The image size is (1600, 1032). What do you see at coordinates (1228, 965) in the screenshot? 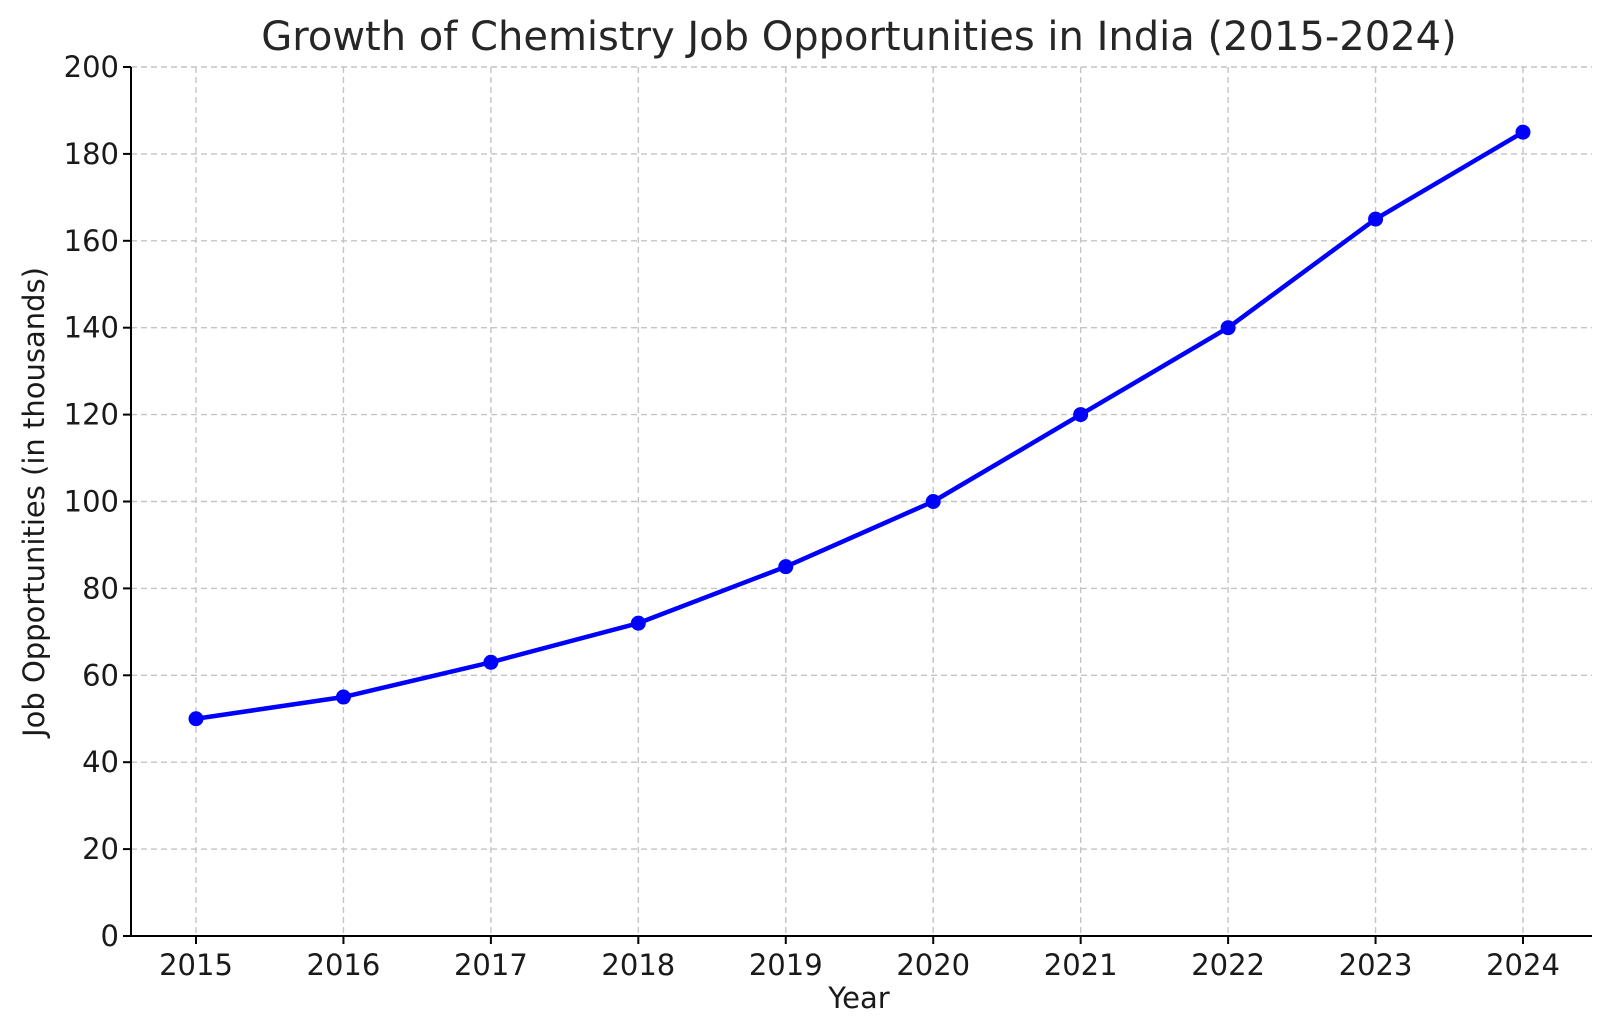
I see `x-tick-label: 2022` at bounding box center [1228, 965].